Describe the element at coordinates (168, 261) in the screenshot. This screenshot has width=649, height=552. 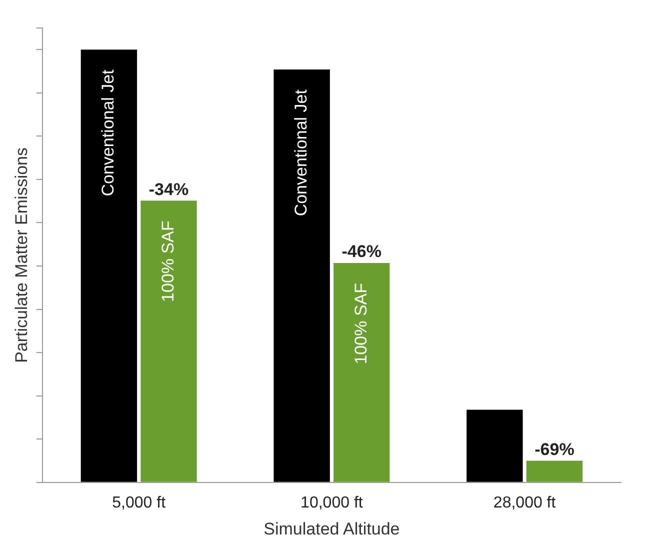
I see `text: 100% SAF` at that location.